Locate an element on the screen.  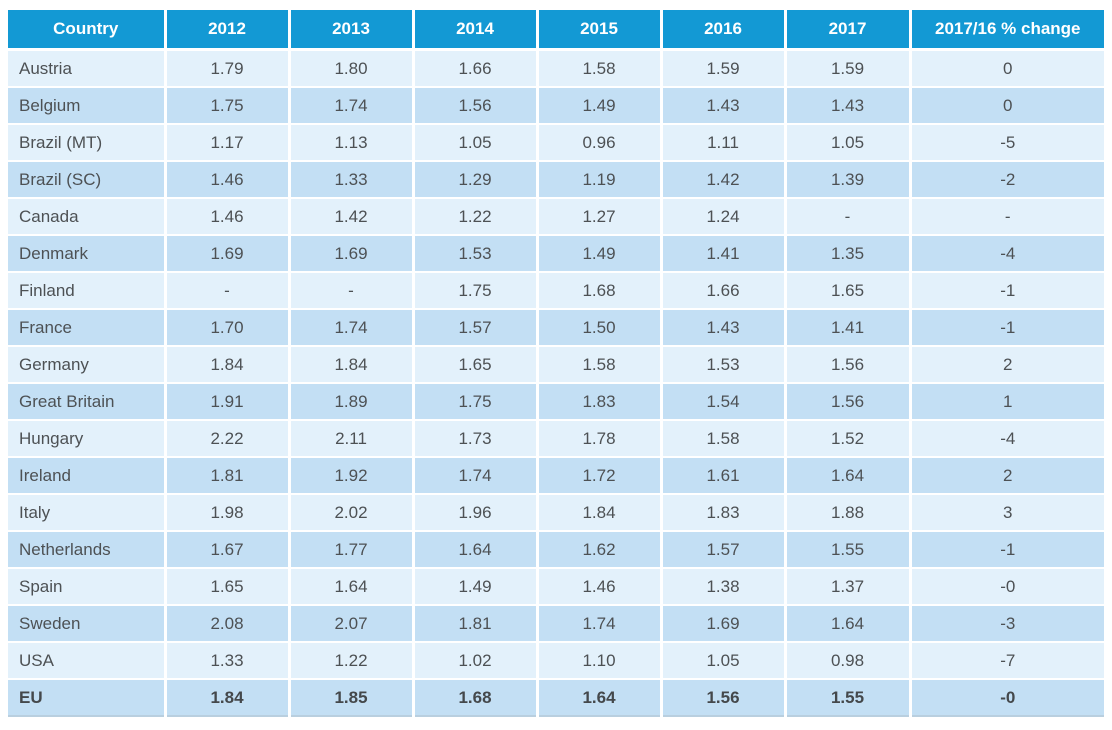
value-cell: 3 is located at coordinates (1006, 512).